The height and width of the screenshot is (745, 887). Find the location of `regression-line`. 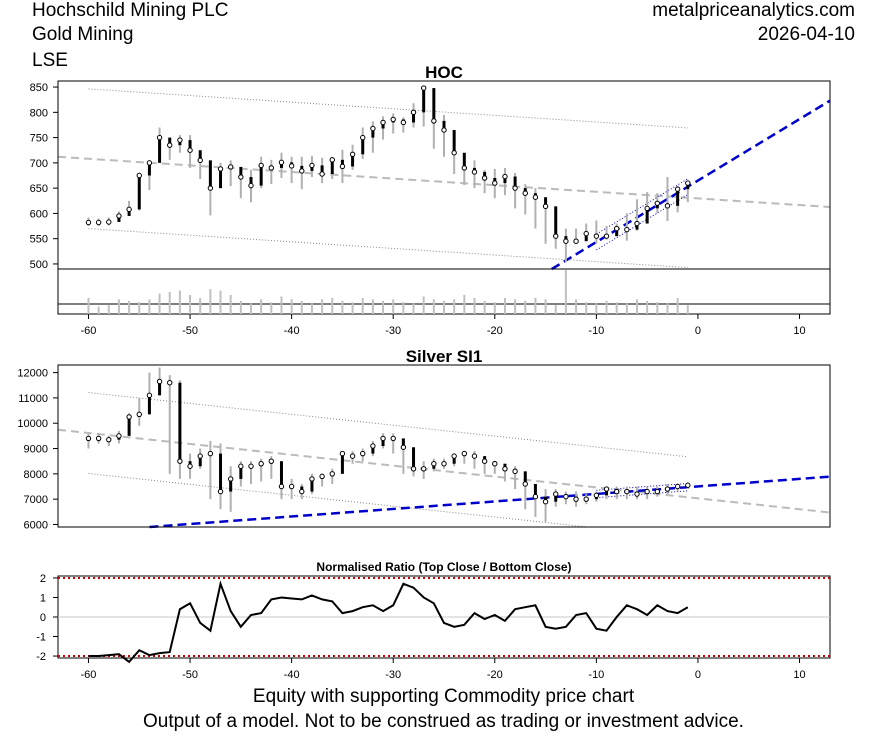

regression-line is located at coordinates (444, 182).